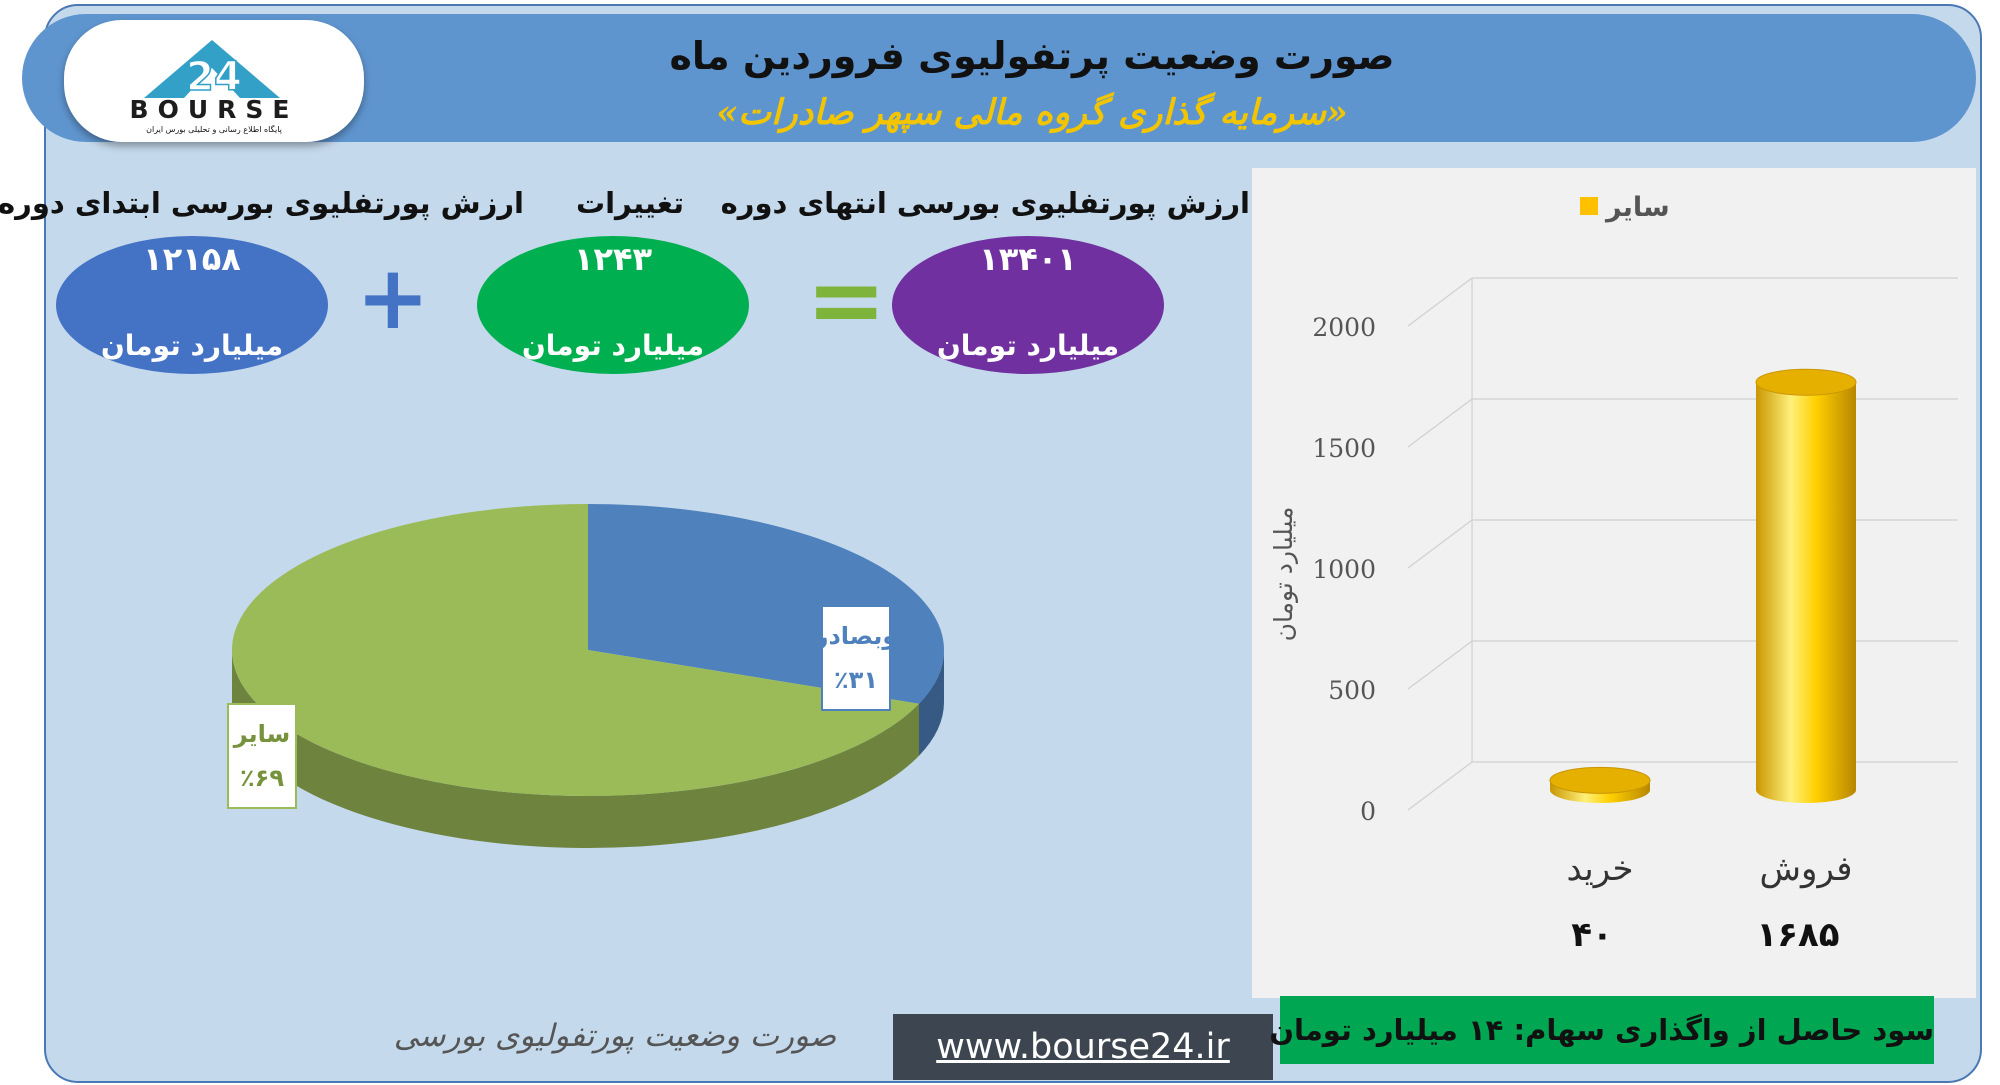  What do you see at coordinates (615, 1036) in the screenshot?
I see `pie-caption: صورت وضعیت پورتفولیوی بورسی` at bounding box center [615, 1036].